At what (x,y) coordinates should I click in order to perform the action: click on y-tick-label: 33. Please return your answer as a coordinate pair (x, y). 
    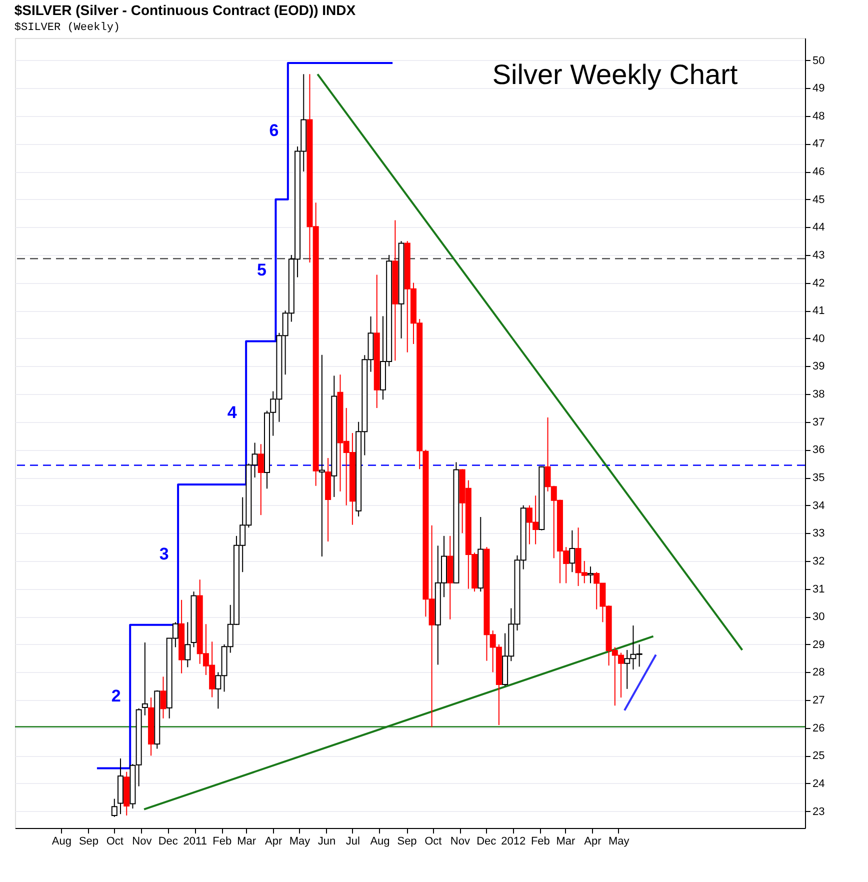
    Looking at the image, I should click on (818, 534).